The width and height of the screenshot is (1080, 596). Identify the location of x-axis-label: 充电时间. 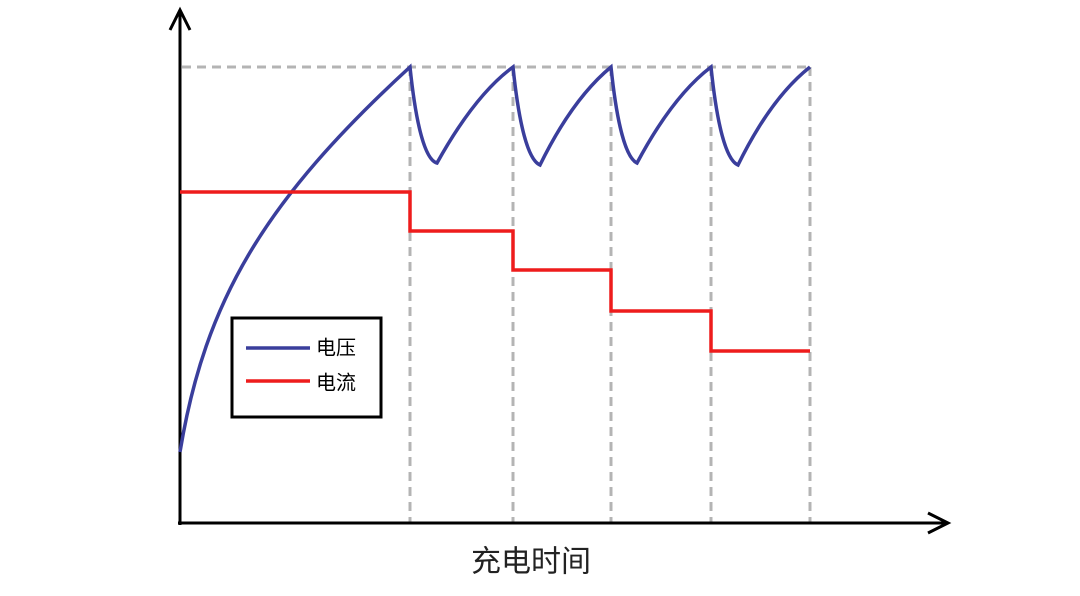
(531, 562).